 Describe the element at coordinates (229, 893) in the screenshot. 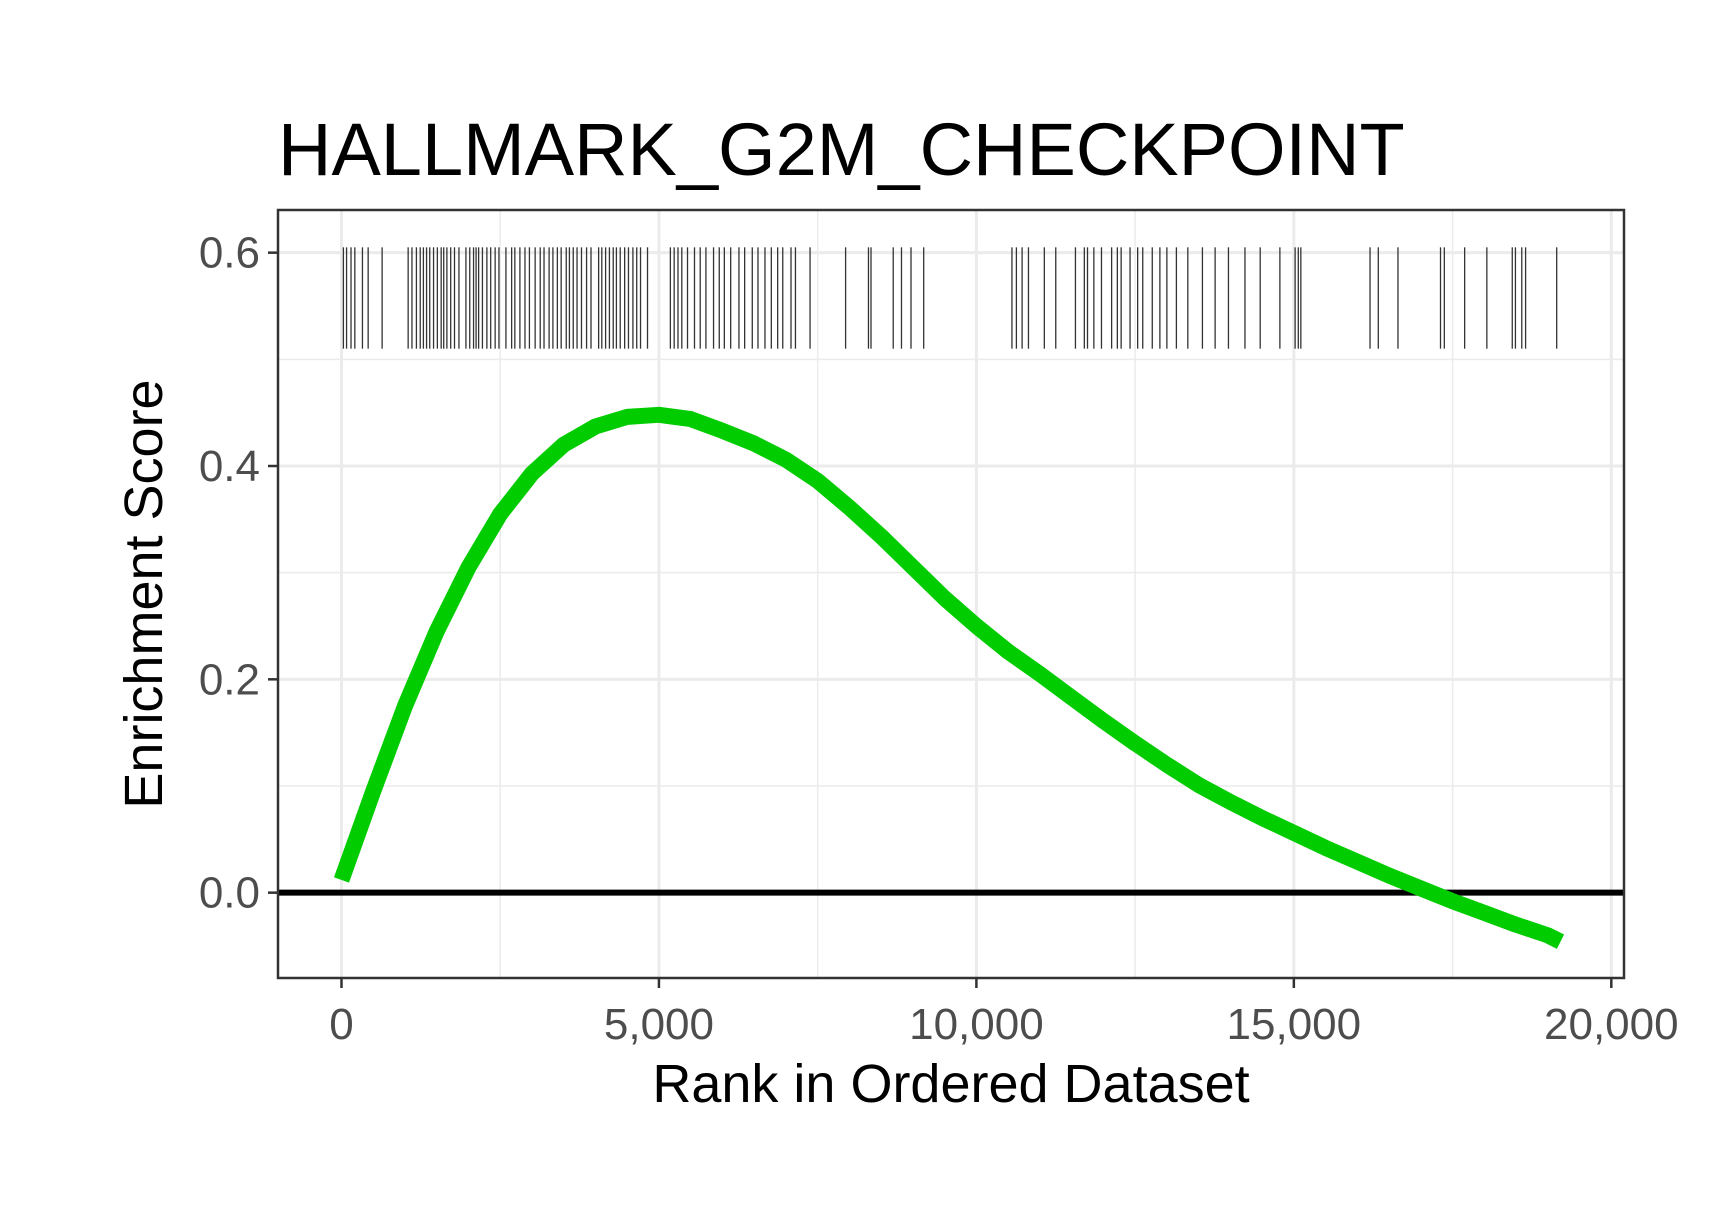

I see `y-tick-label: 0.0` at that location.